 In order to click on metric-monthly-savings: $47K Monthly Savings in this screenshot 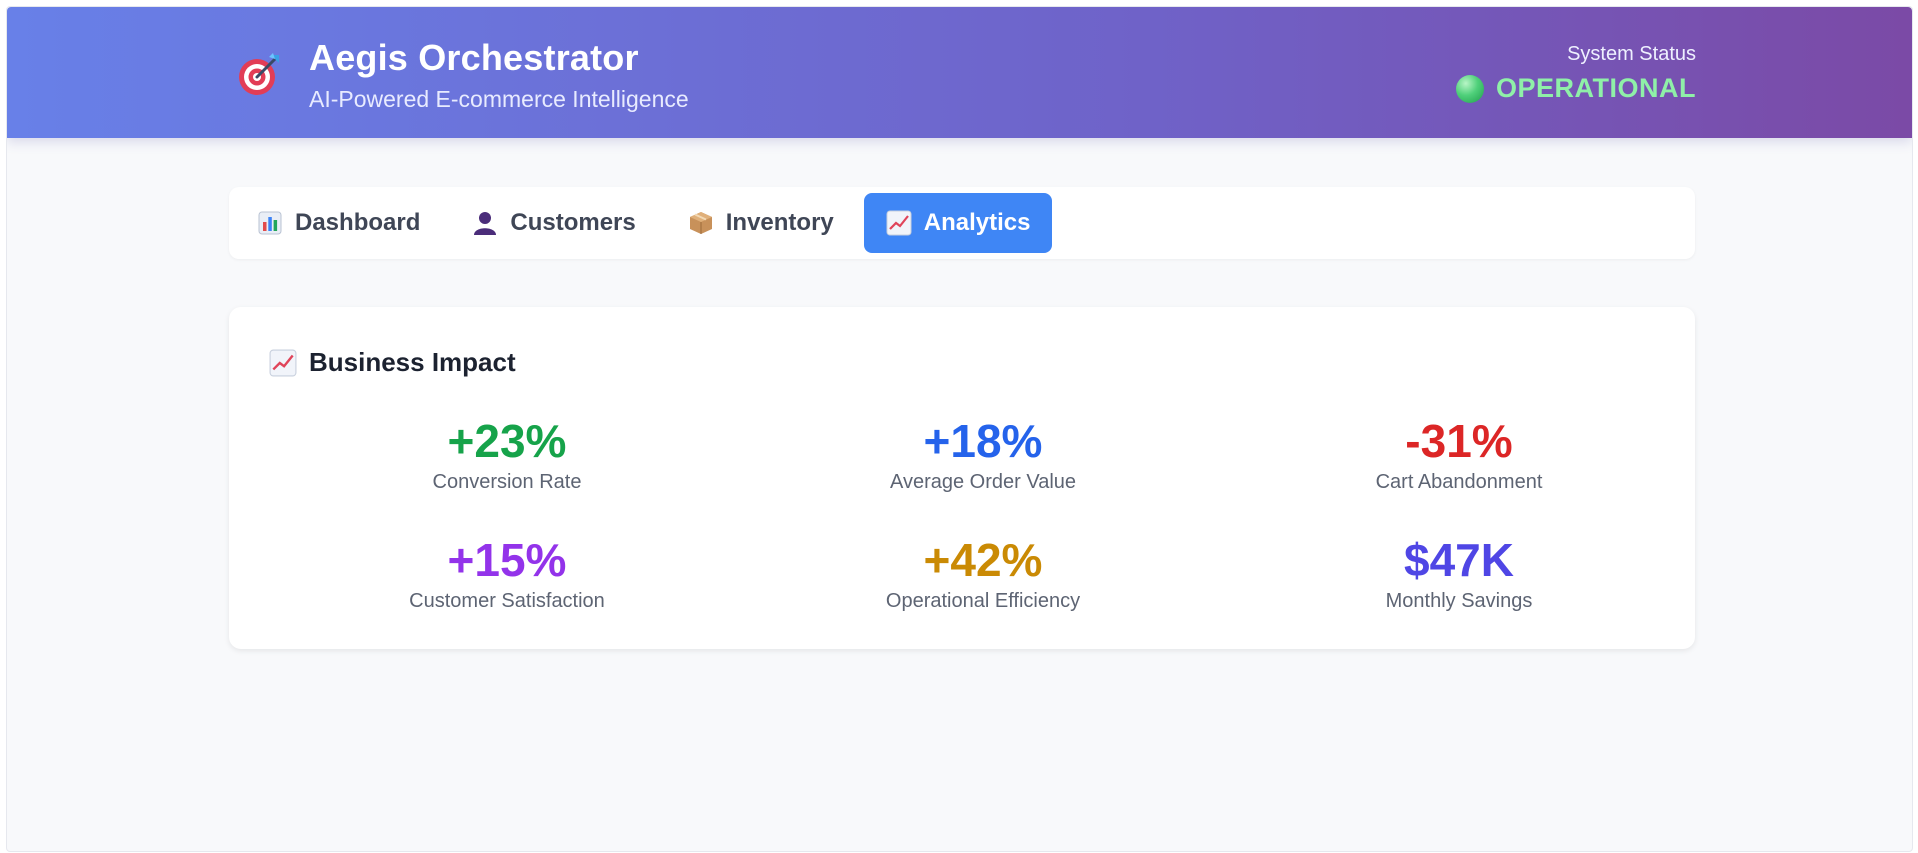, I will do `click(1459, 573)`.